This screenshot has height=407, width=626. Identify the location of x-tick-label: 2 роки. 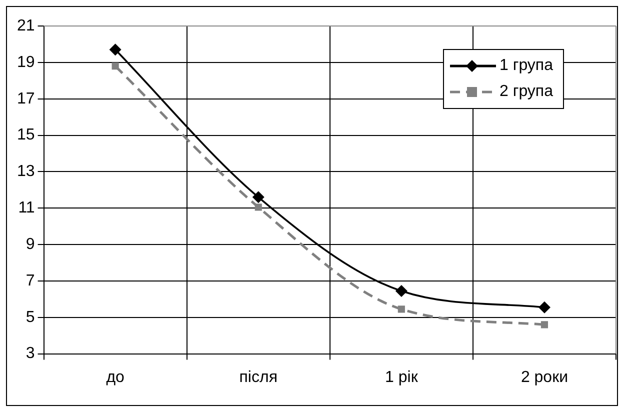
(544, 377).